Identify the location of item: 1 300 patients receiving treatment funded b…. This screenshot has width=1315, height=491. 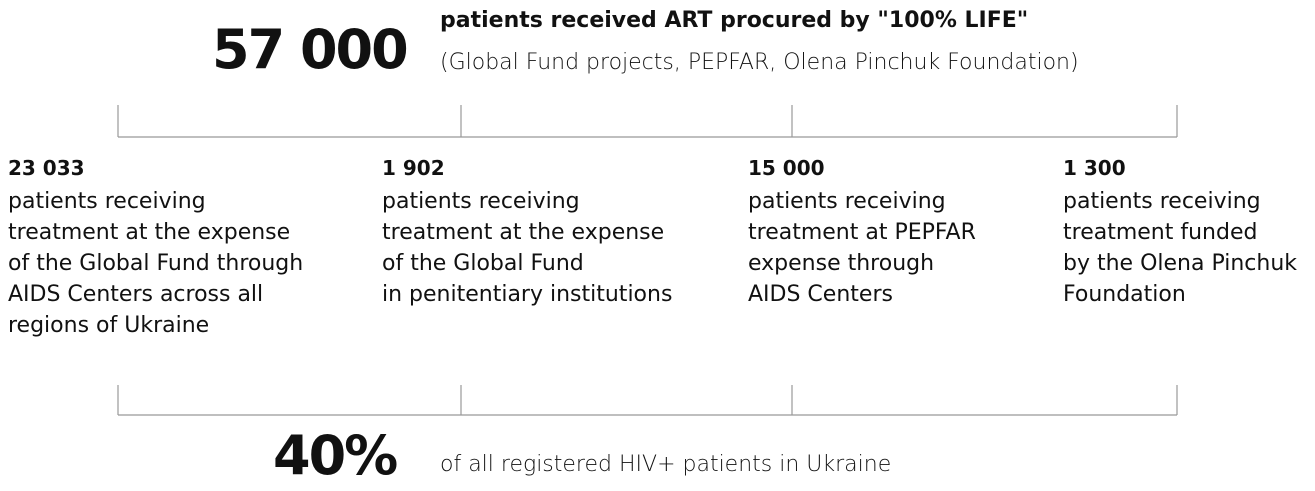
(1180, 233).